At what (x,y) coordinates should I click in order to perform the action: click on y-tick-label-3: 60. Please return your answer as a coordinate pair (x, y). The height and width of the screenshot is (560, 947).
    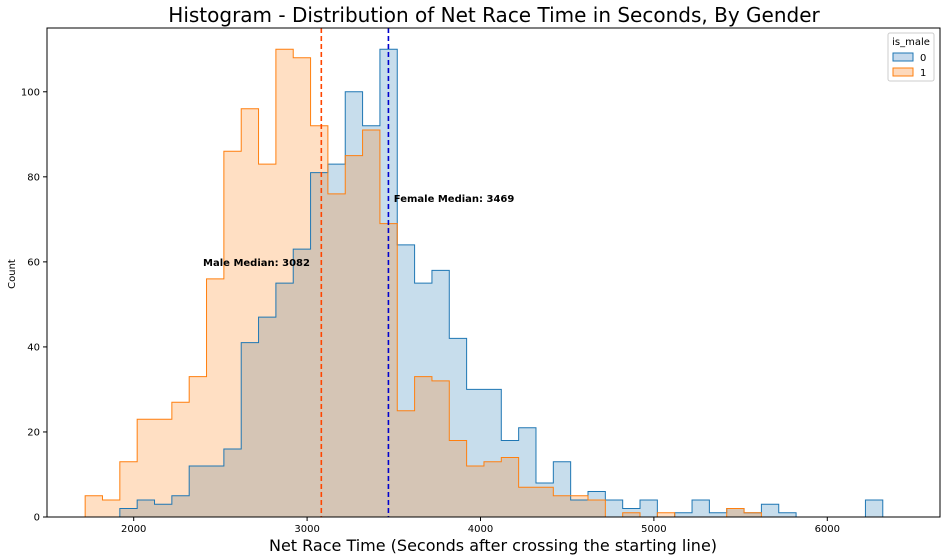
    Looking at the image, I should click on (33, 262).